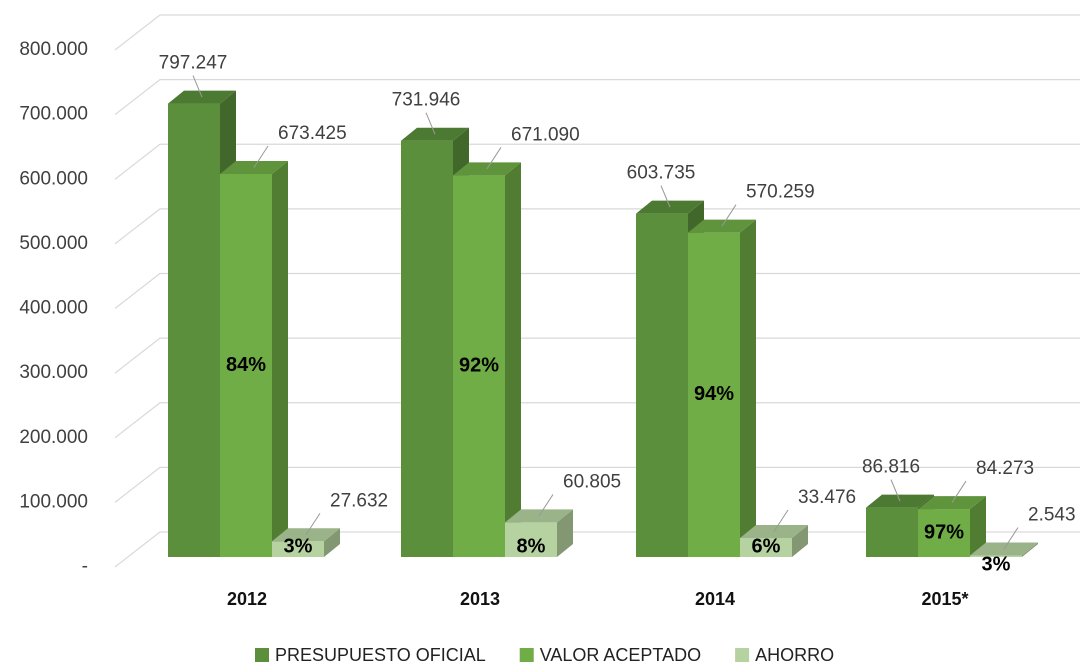 The image size is (1086, 666). I want to click on value-label: 797.247, so click(193, 63).